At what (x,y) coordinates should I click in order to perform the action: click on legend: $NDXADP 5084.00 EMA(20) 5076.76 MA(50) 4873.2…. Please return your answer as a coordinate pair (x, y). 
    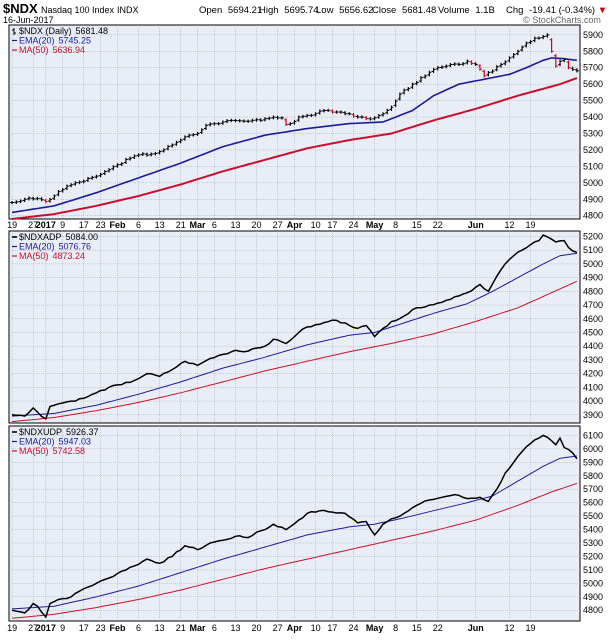
    Looking at the image, I should click on (55, 246).